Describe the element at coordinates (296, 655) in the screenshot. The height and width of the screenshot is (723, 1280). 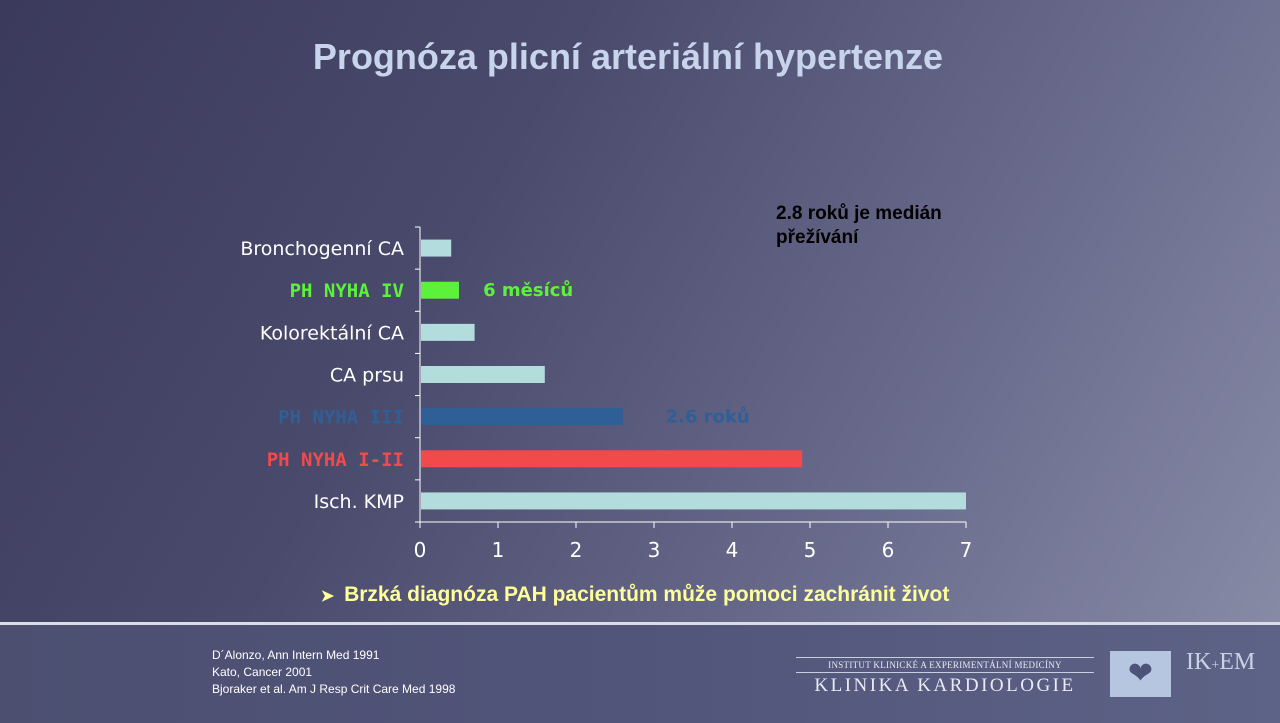
I see `reference-item: D´Alonzo, Ann Intern Med 1991` at that location.